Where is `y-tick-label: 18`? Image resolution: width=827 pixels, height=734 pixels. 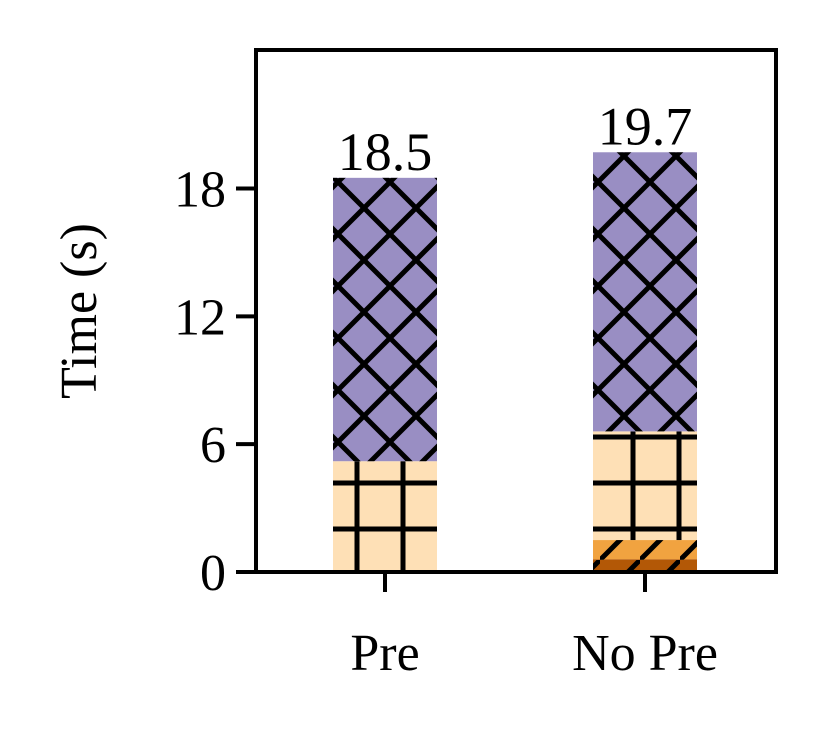
y-tick-label: 18 is located at coordinates (200, 189).